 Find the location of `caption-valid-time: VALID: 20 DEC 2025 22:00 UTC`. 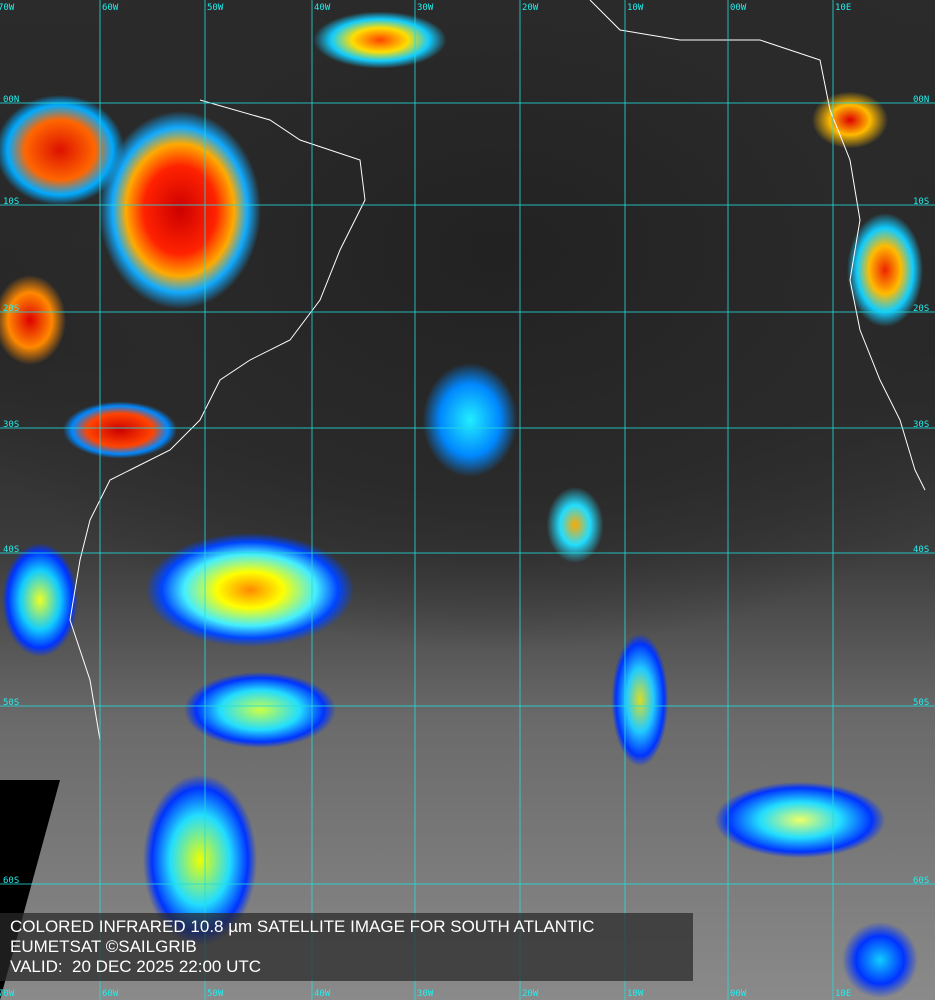

caption-valid-time: VALID: 20 DEC 2025 22:00 UTC is located at coordinates (136, 966).